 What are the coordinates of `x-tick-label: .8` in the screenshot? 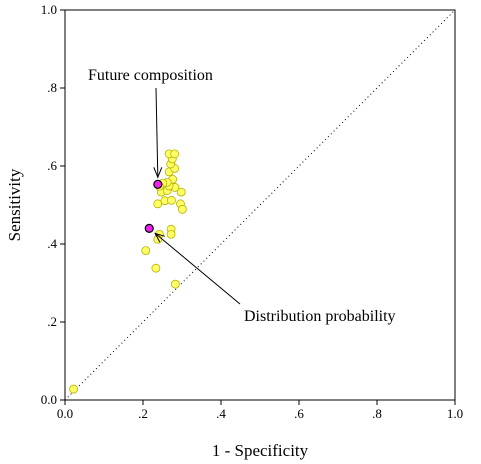 It's located at (377, 413).